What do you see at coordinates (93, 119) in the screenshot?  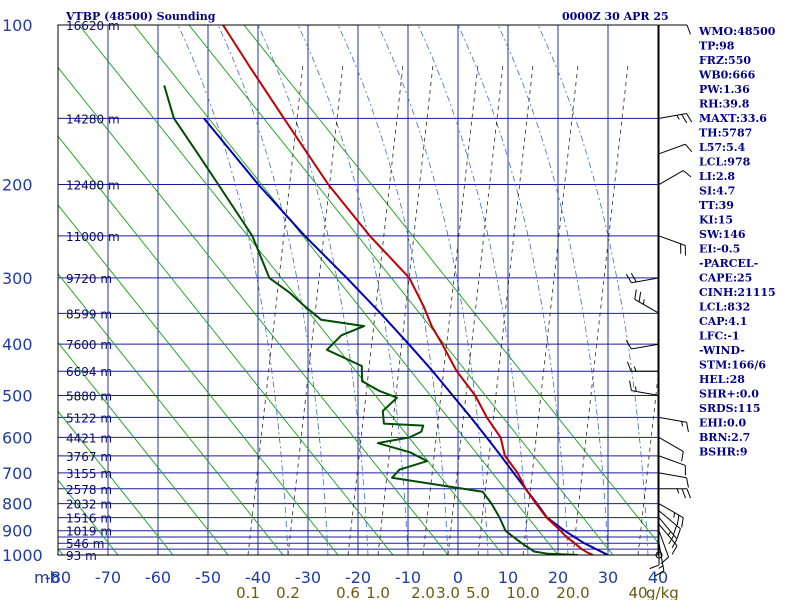 I see `height-label: 14280 m` at bounding box center [93, 119].